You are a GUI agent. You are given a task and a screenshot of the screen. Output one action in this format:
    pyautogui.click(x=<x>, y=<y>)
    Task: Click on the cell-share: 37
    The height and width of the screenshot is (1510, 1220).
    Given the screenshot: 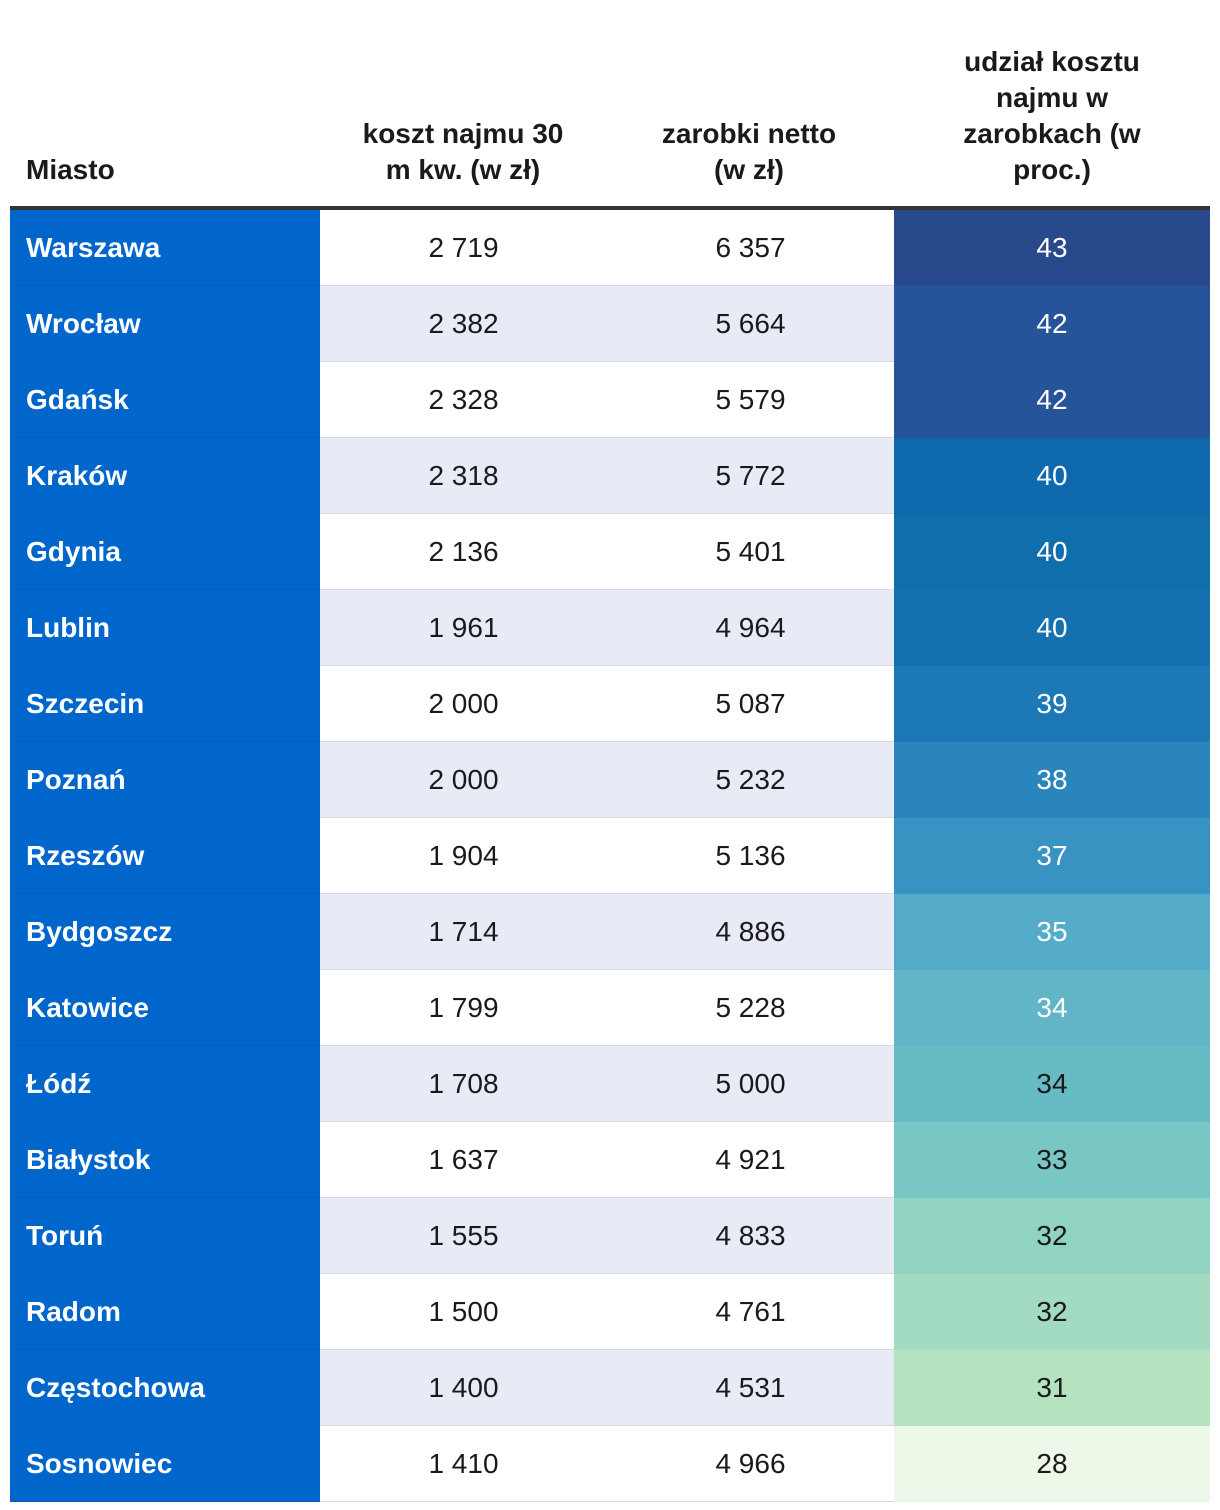 What is the action you would take?
    pyautogui.click(x=1052, y=856)
    